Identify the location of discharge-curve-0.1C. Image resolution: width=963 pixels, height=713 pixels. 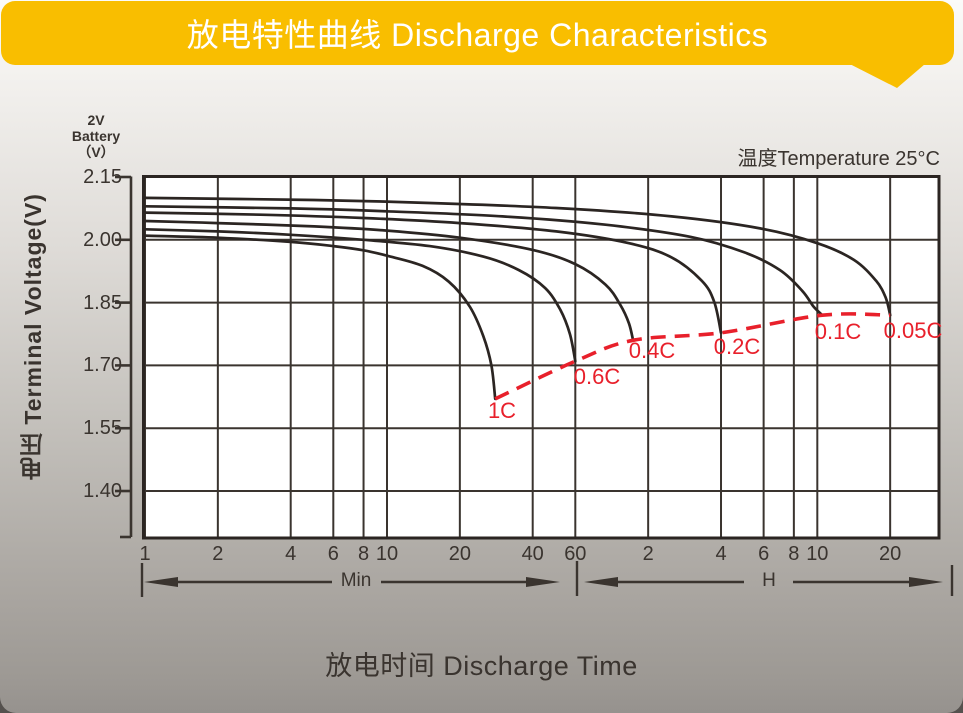
(483, 260).